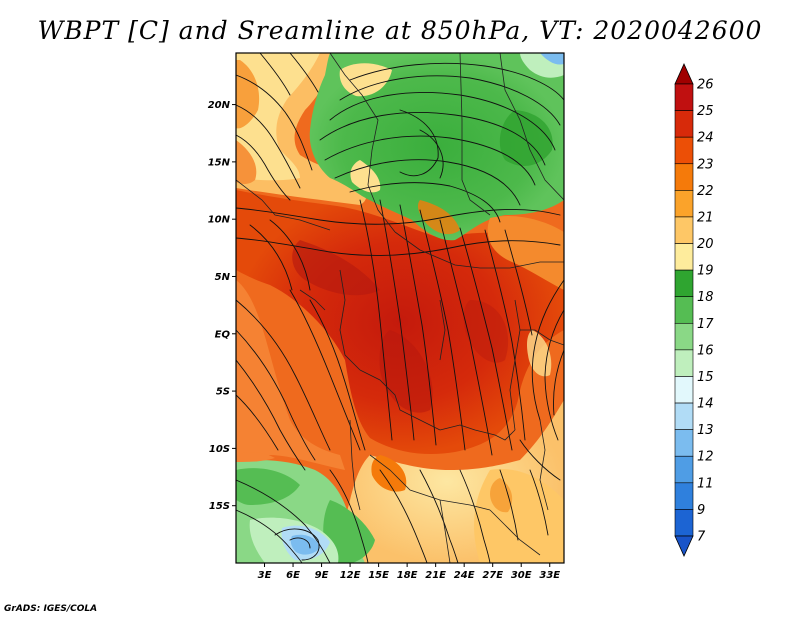  I want to click on lon-tick-label: 18E, so click(407, 575).